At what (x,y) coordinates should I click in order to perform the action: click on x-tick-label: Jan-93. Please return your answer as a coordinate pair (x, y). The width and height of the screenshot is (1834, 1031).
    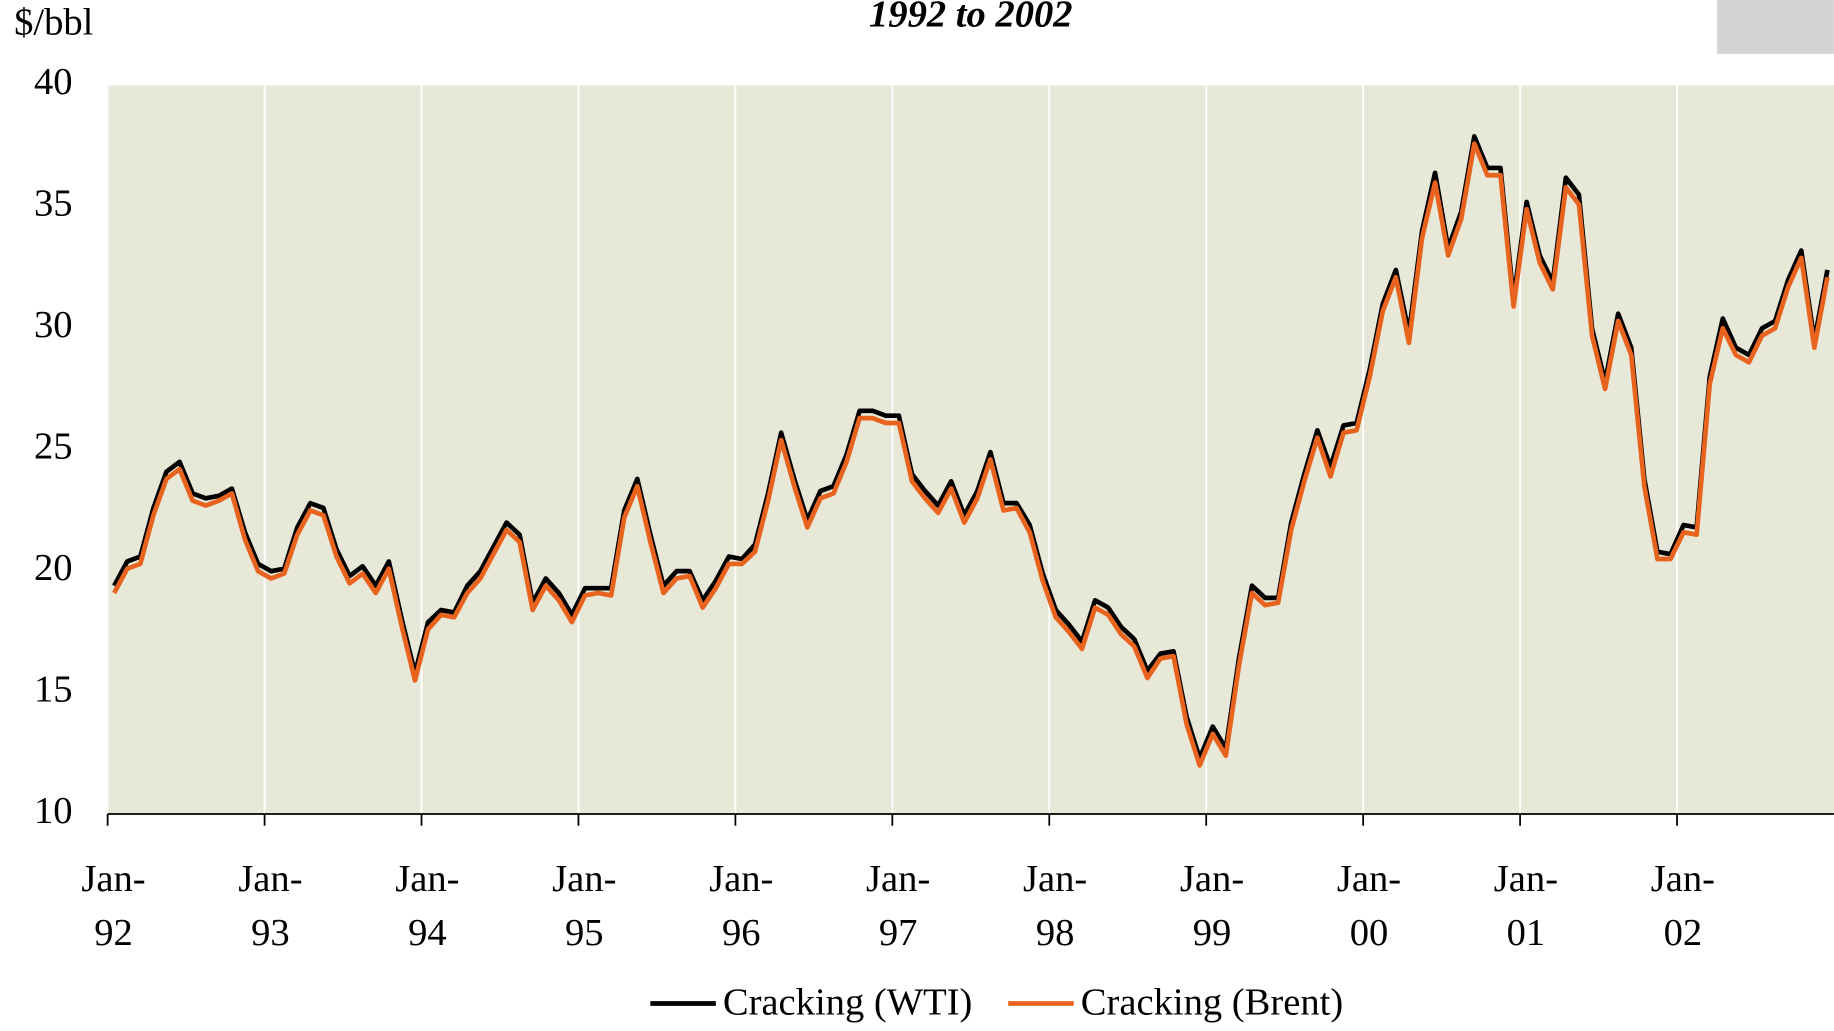
    Looking at the image, I should click on (270, 906).